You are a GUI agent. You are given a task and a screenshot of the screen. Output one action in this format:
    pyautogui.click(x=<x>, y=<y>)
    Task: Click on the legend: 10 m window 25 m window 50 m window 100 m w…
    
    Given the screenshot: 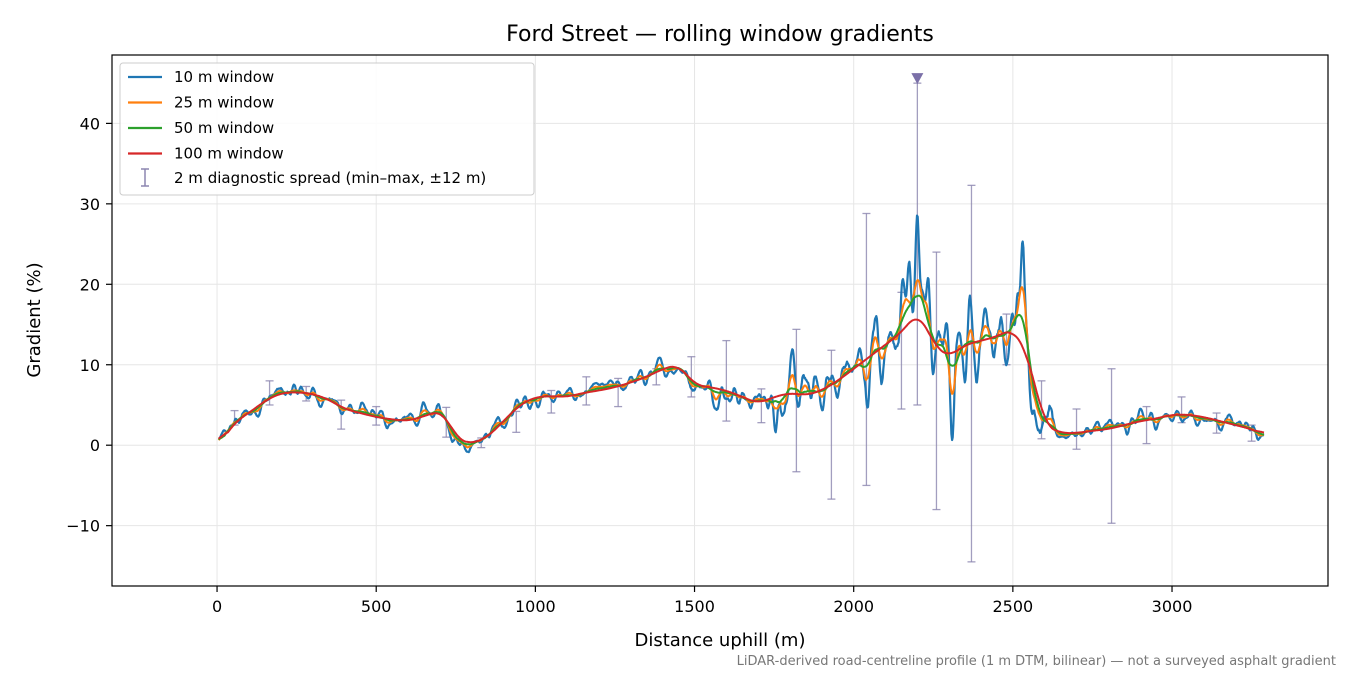 What is the action you would take?
    pyautogui.click(x=327, y=129)
    